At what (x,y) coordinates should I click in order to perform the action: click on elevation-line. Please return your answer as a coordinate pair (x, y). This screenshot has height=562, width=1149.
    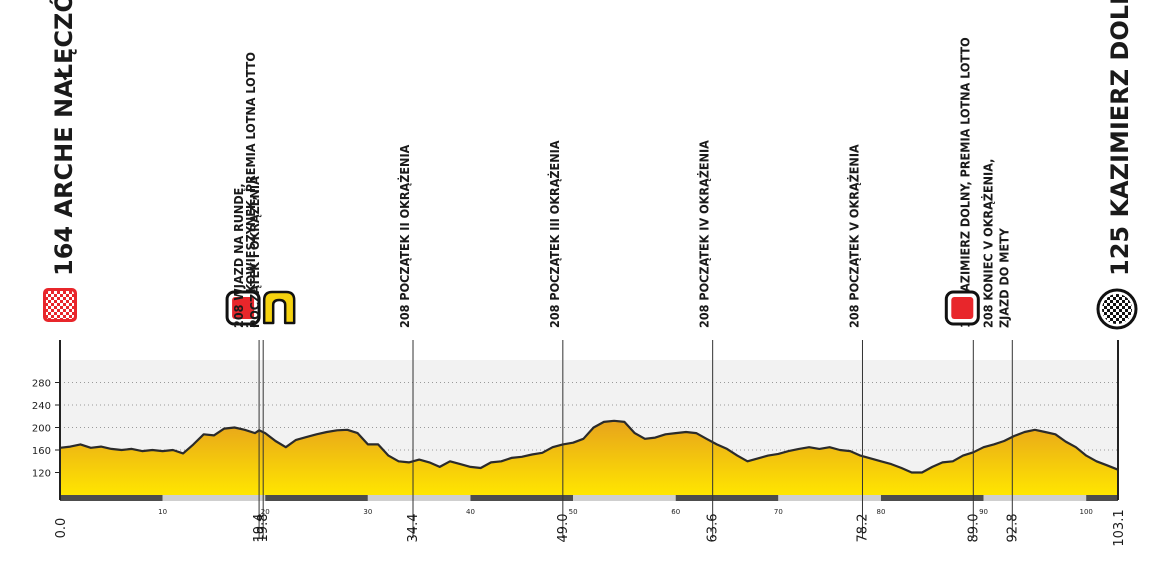
    Looking at the image, I should click on (589, 446).